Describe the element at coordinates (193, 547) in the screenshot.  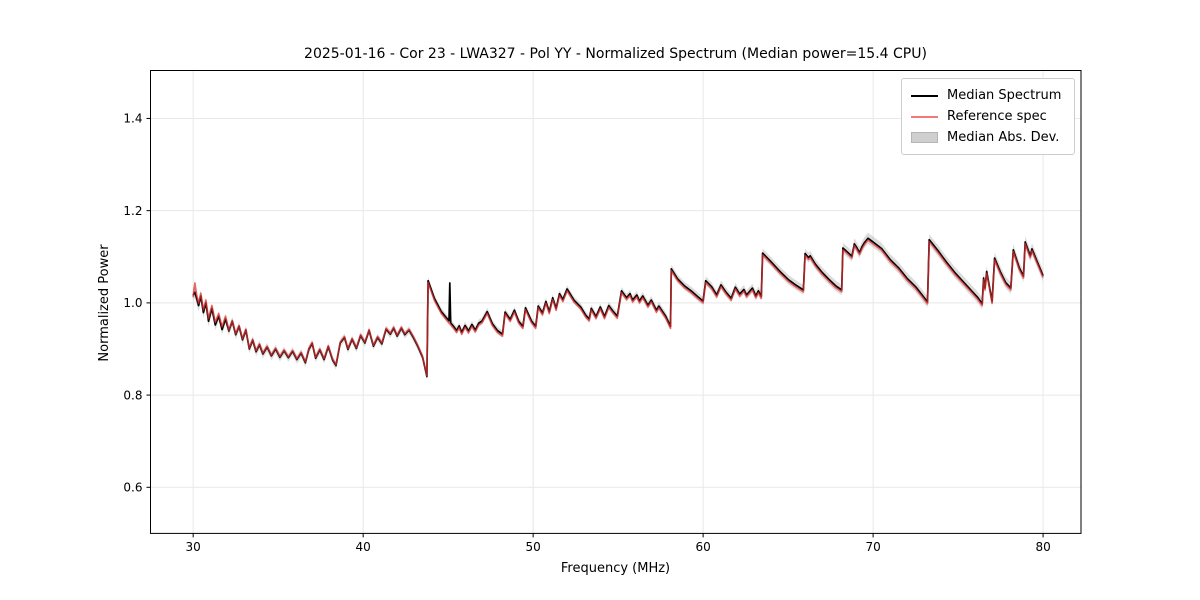
I see `x-tick-label: 30` at that location.